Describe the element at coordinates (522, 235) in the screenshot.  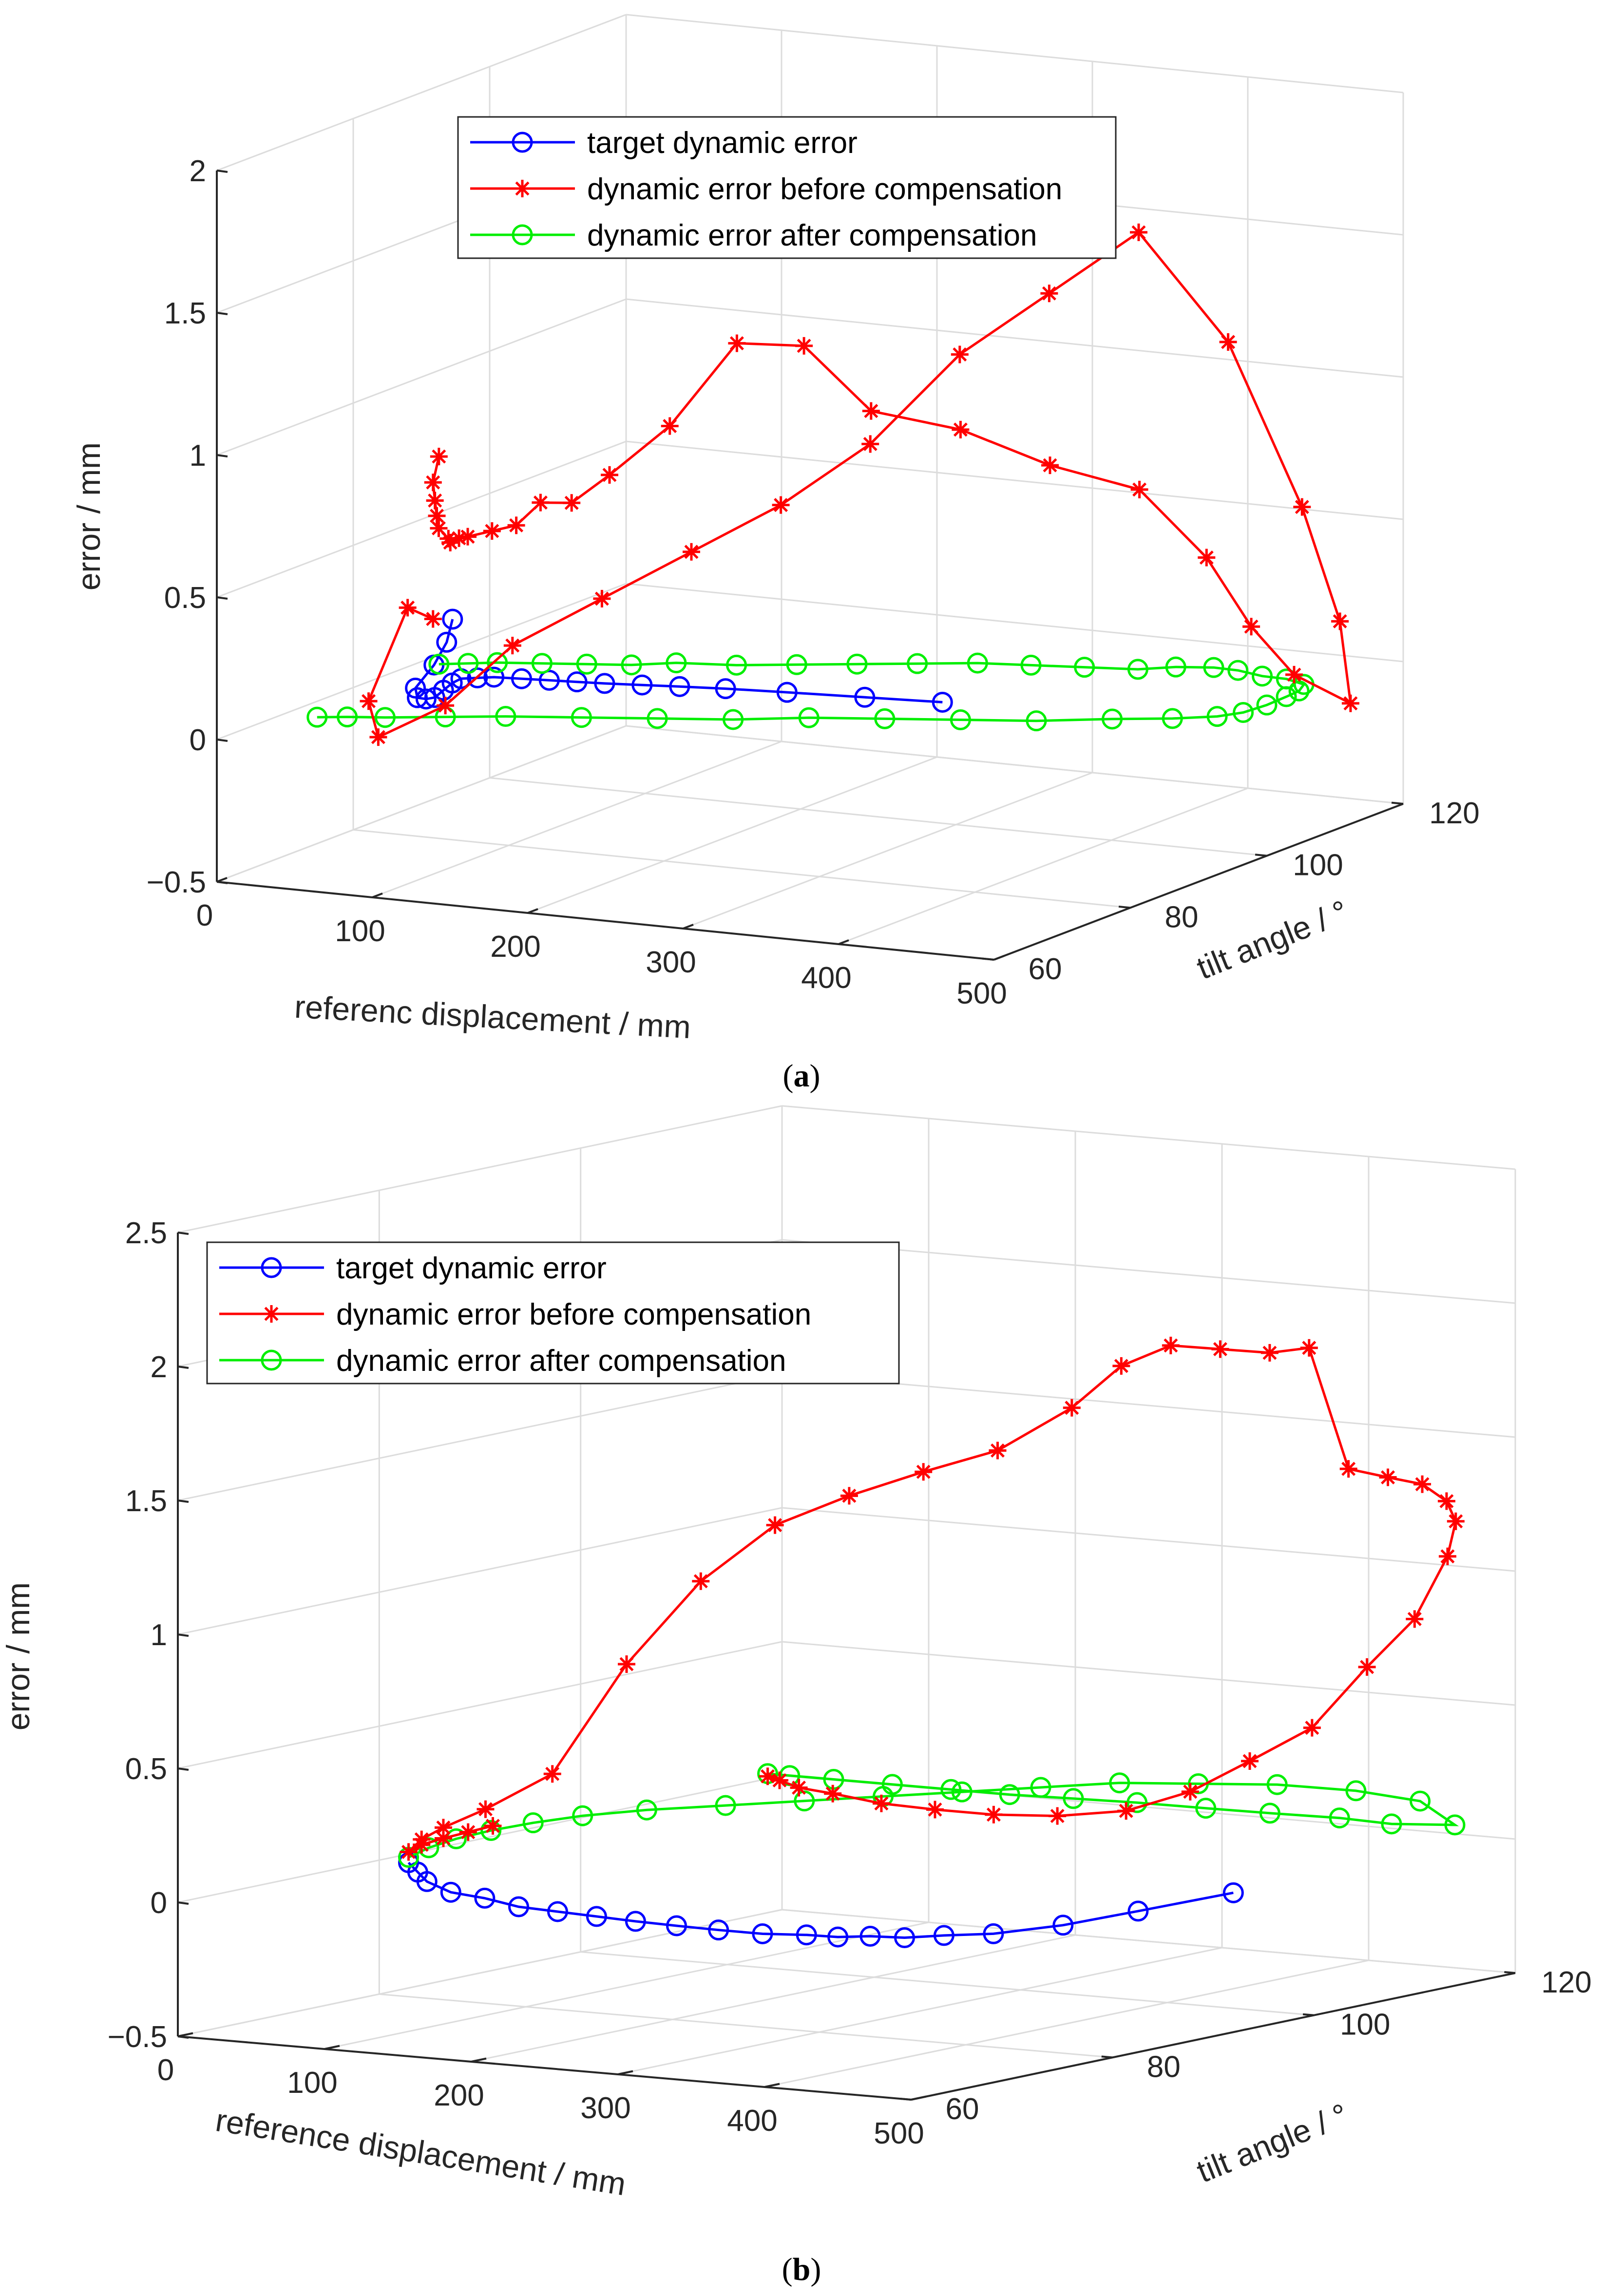
I see `legend-marker-circle` at that location.